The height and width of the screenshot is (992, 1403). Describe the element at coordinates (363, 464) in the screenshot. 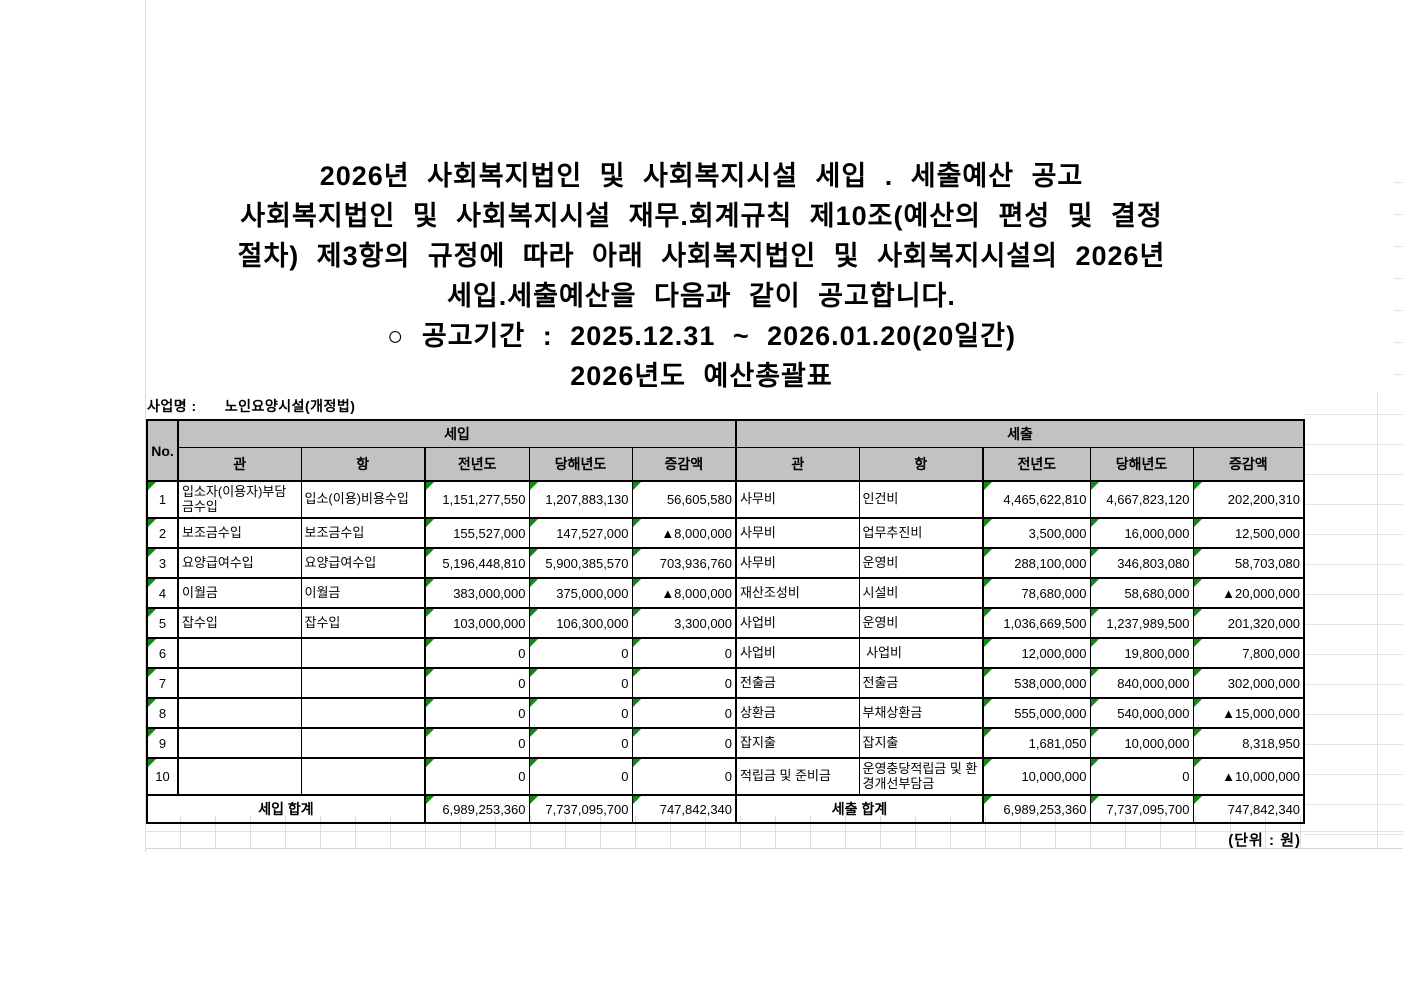

I see `income-header-hang: 항` at that location.